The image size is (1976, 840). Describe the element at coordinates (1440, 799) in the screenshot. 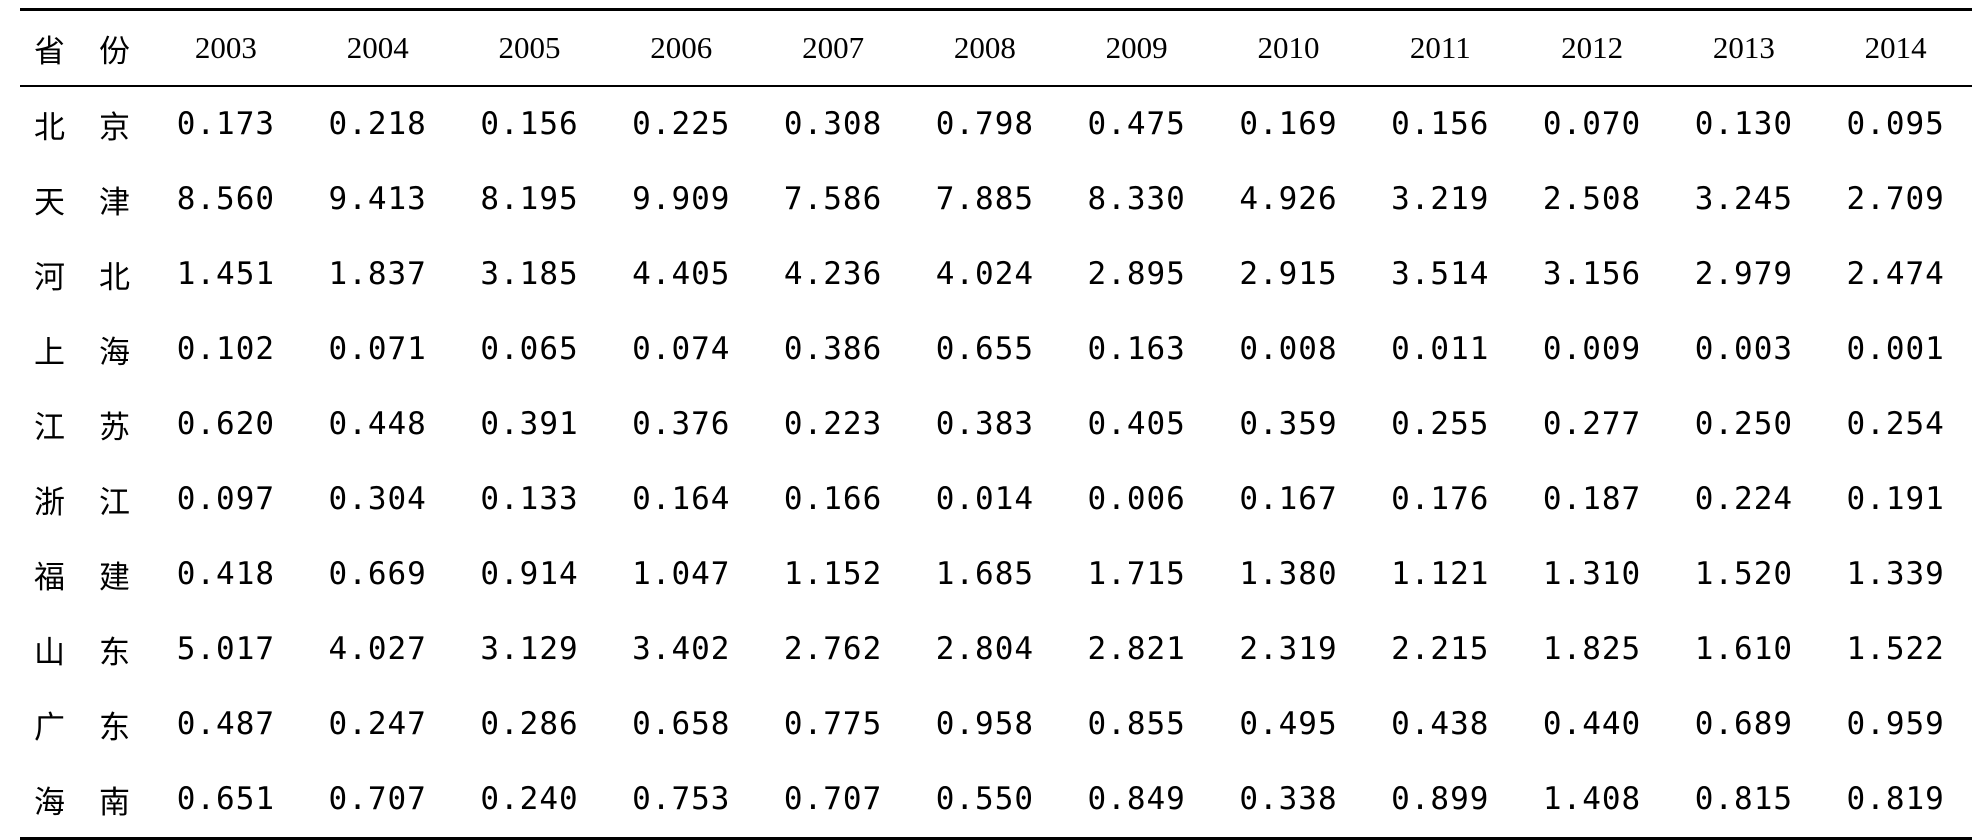

I see `value-cell: 0.899` at that location.